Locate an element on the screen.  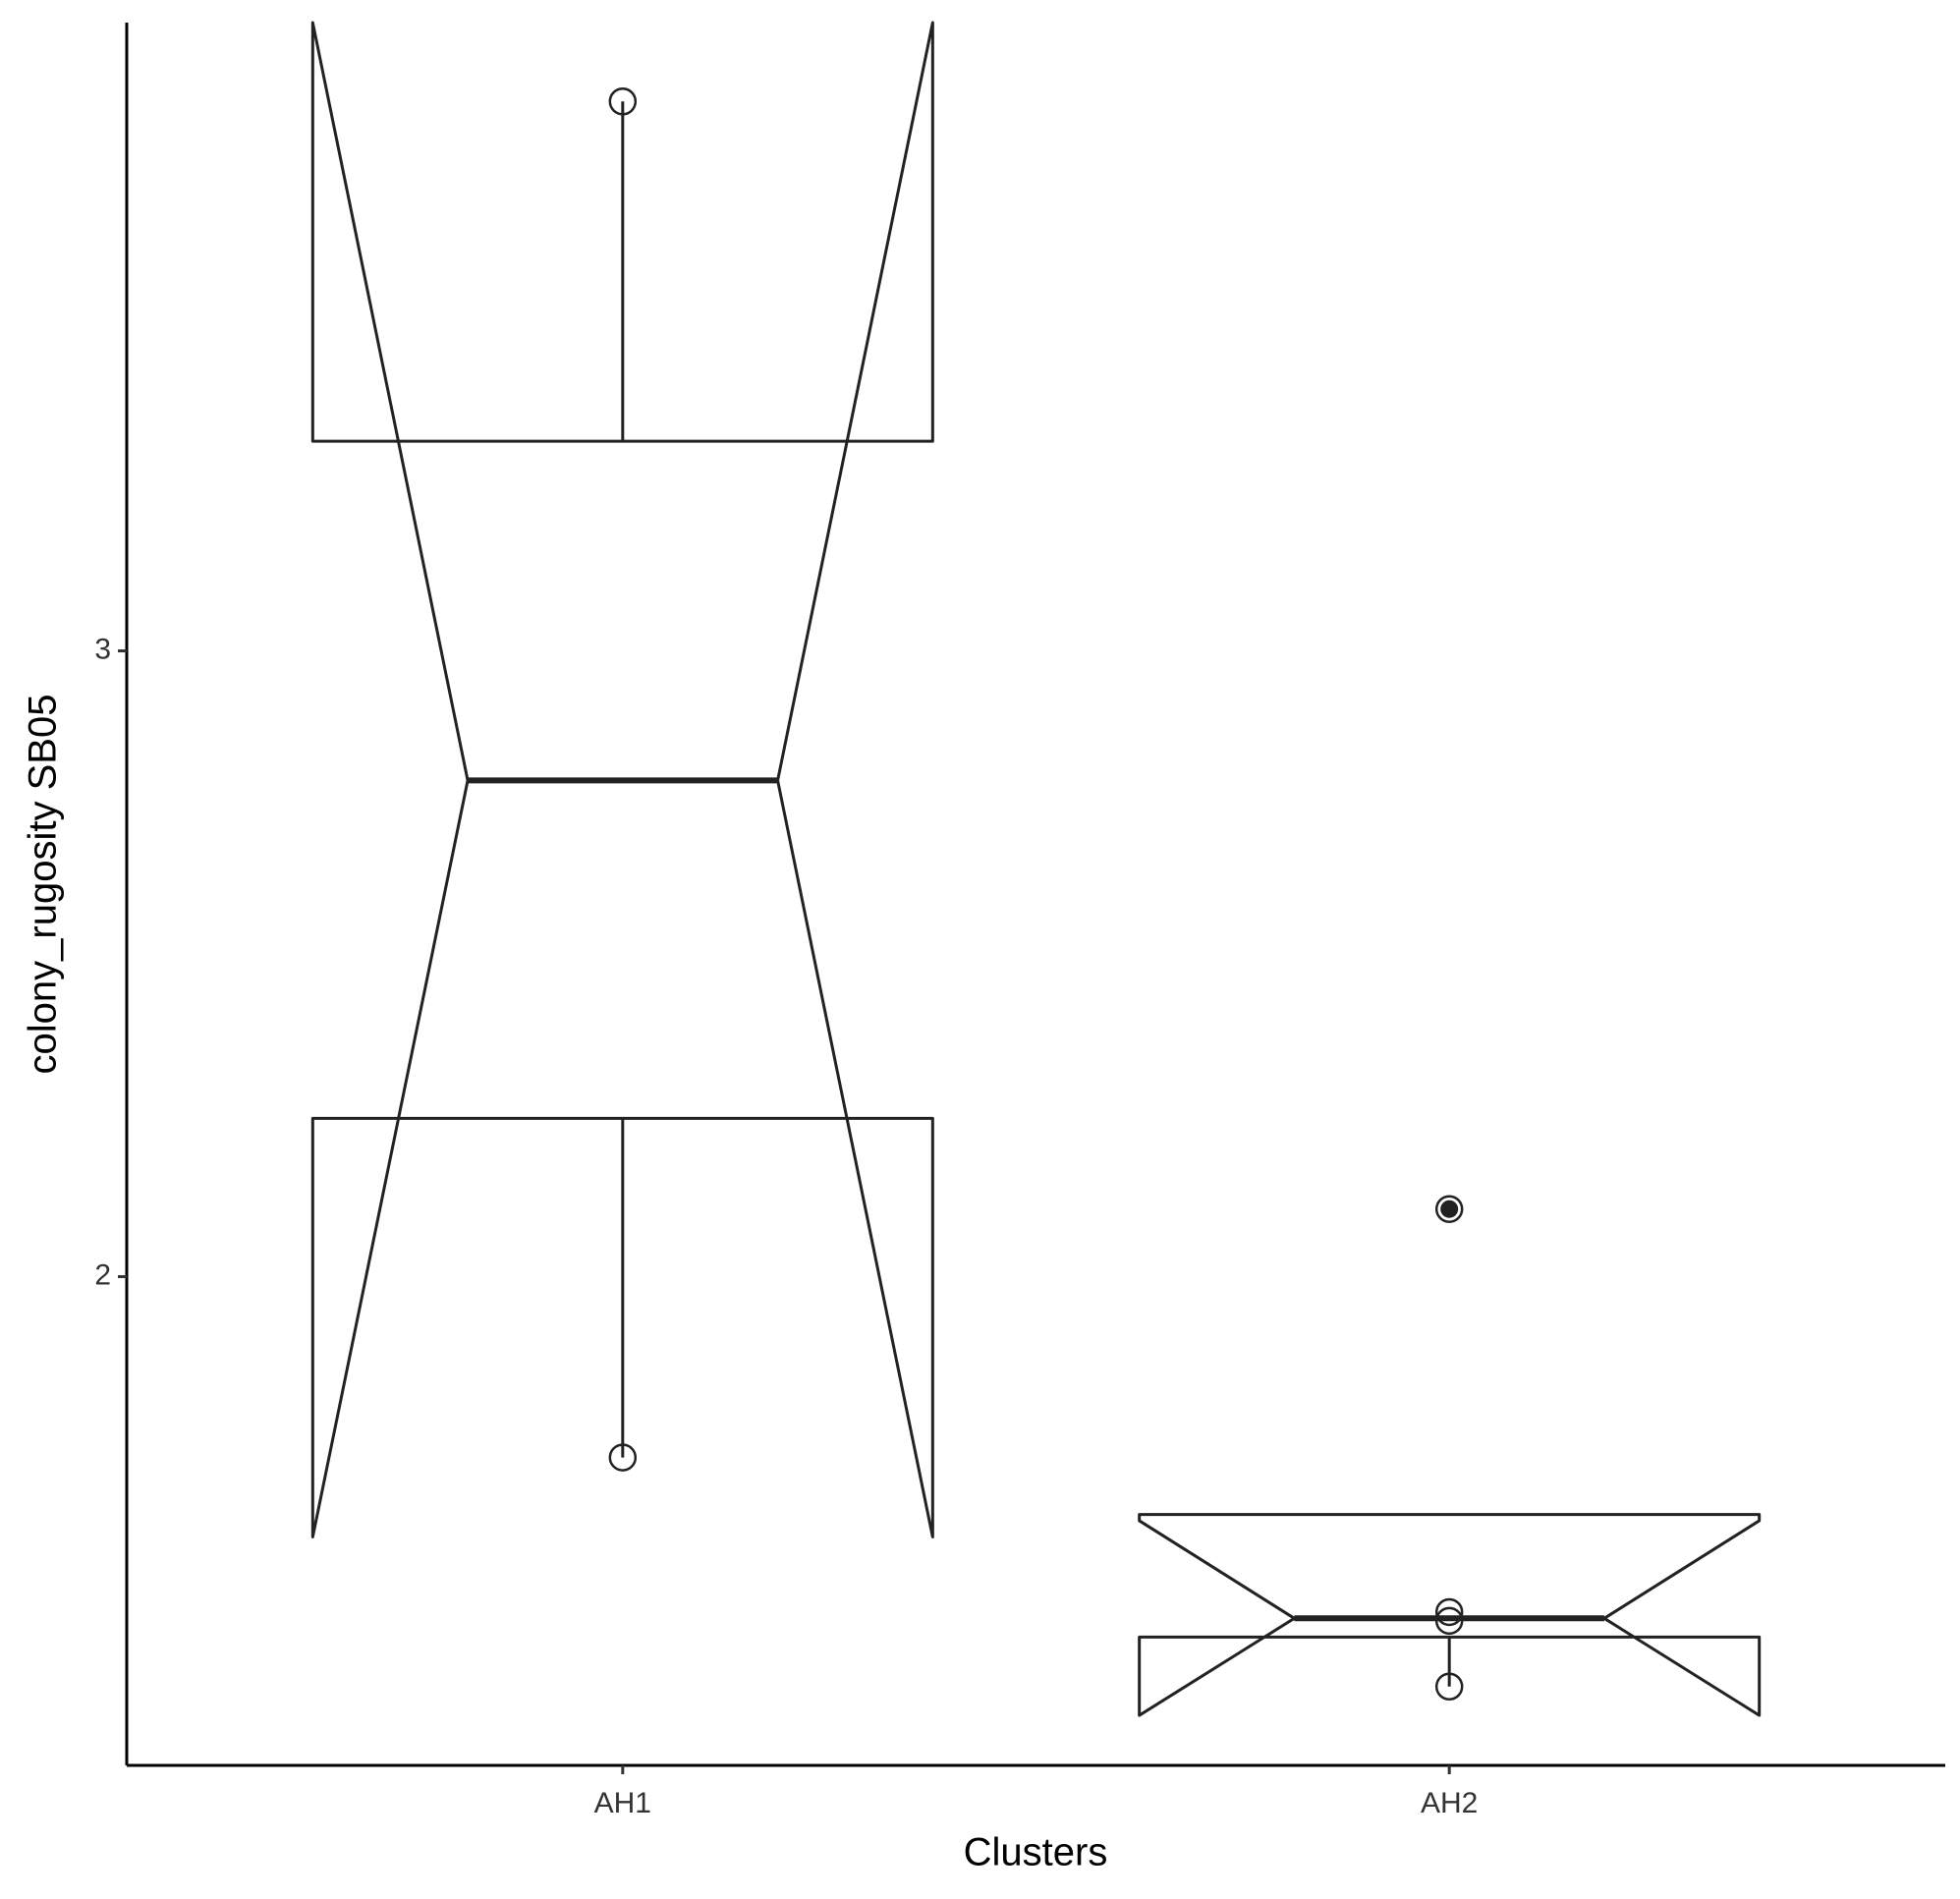
x-axis-title: Clusters is located at coordinates (1036, 1852).